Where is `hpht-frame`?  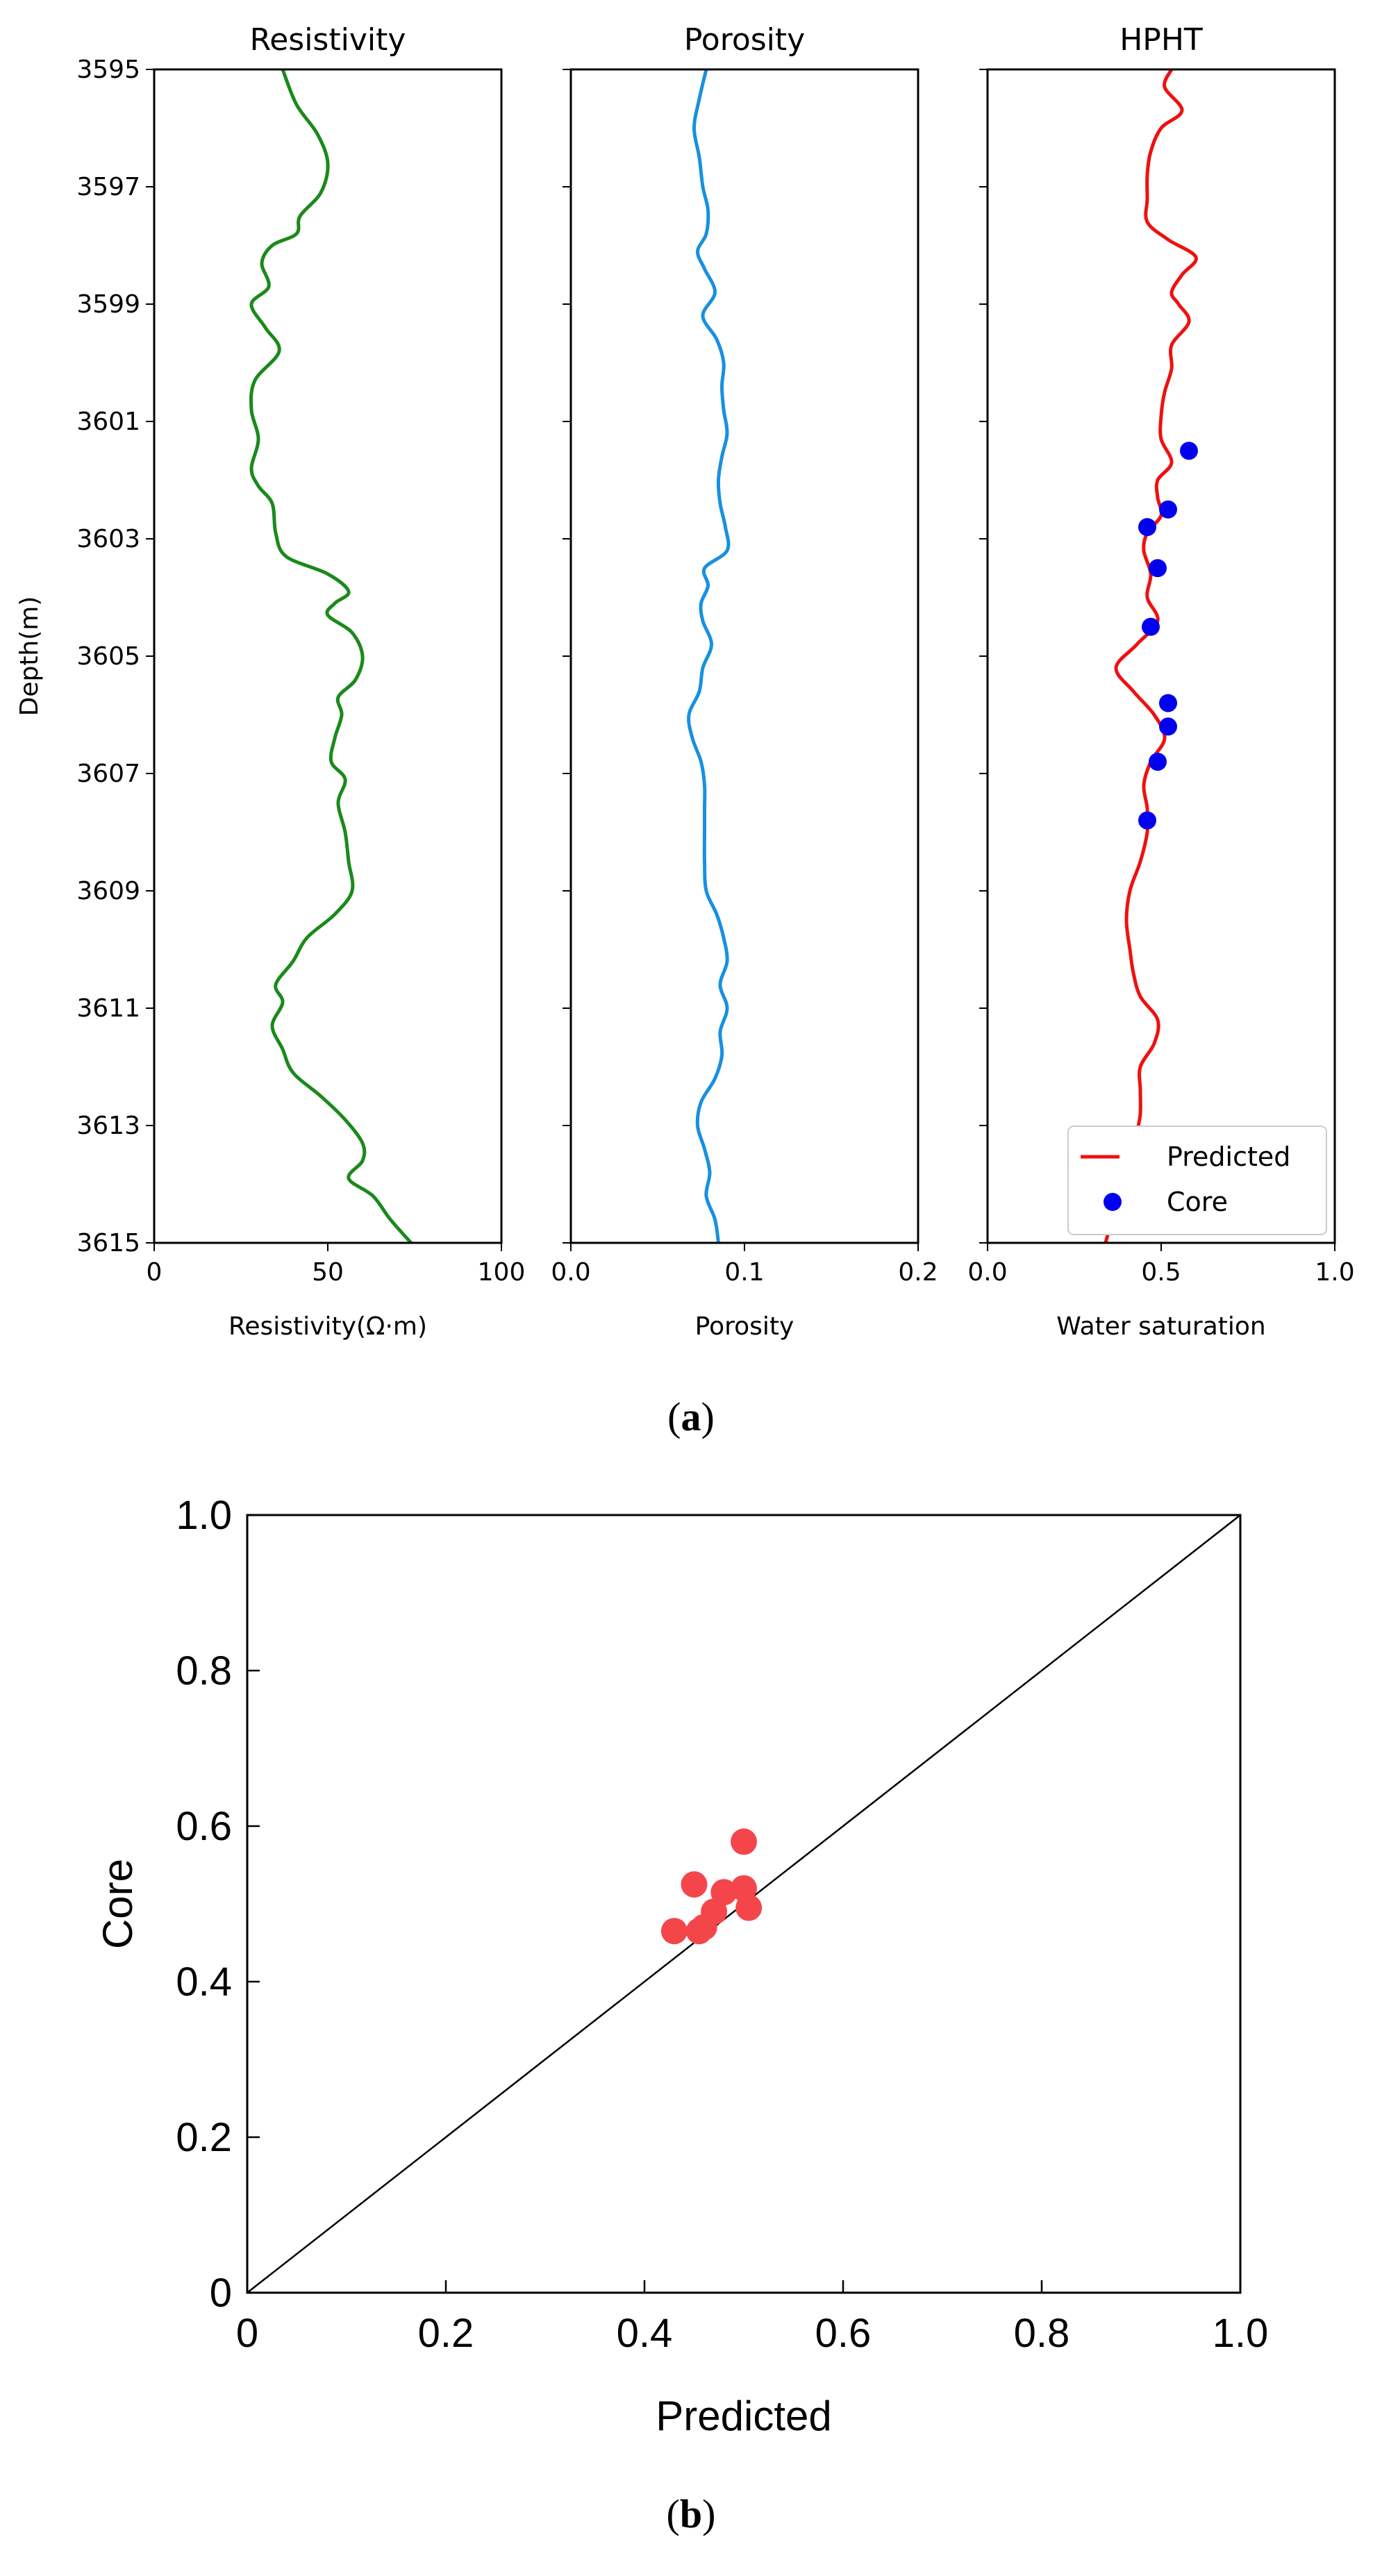
hpht-frame is located at coordinates (1161, 656).